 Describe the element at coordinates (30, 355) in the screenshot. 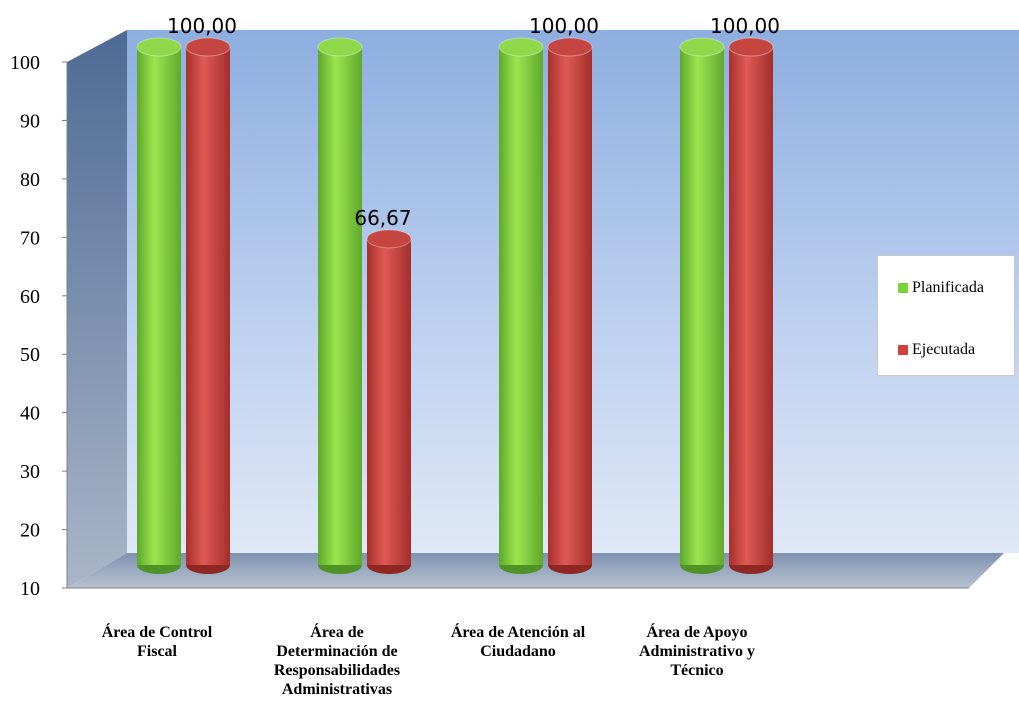

I see `y-tick-label: 50` at that location.